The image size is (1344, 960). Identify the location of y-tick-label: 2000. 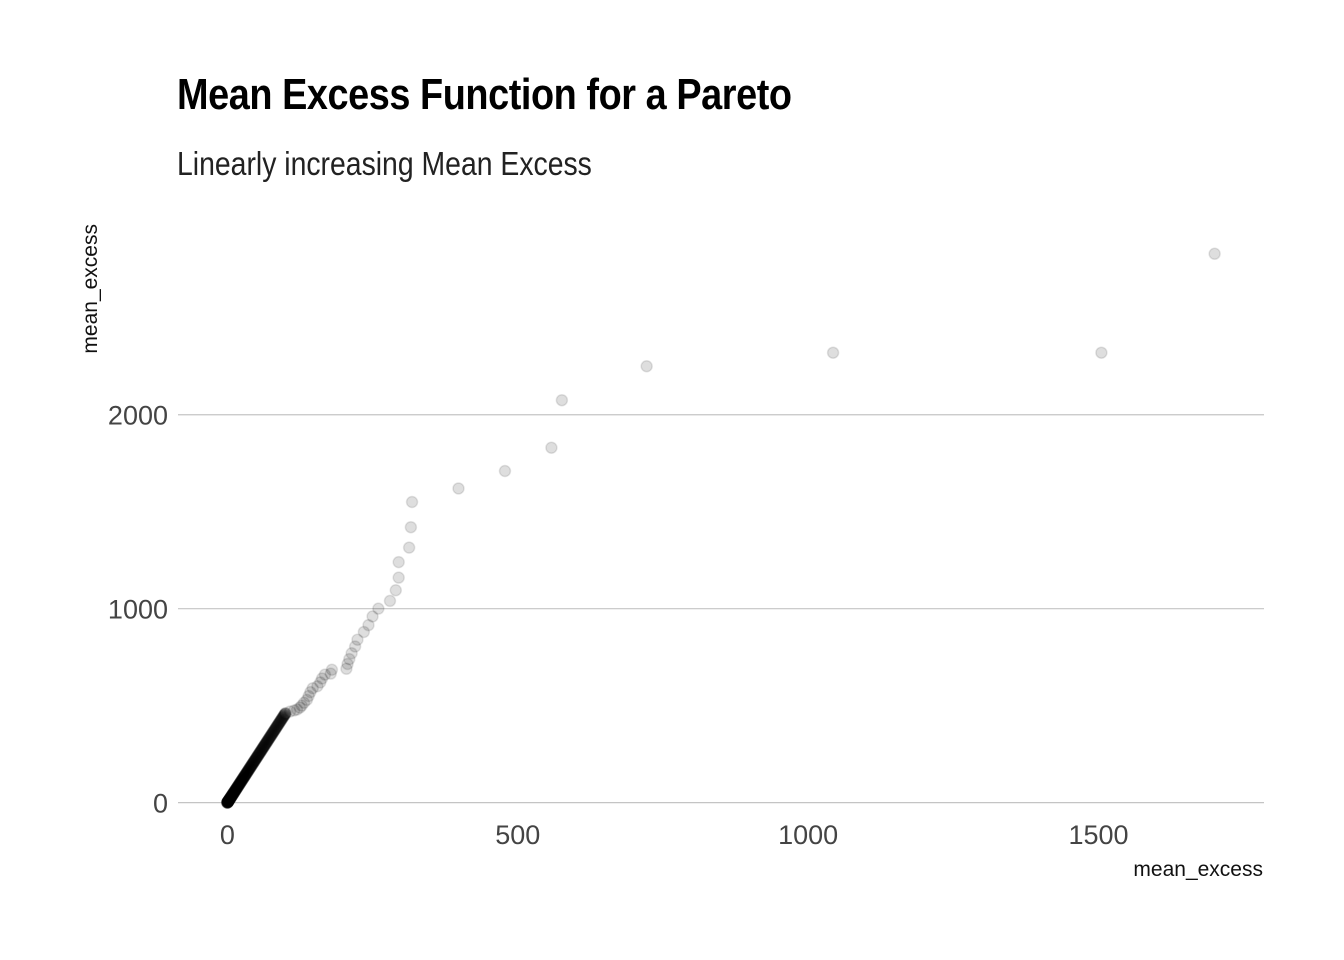
(138, 416).